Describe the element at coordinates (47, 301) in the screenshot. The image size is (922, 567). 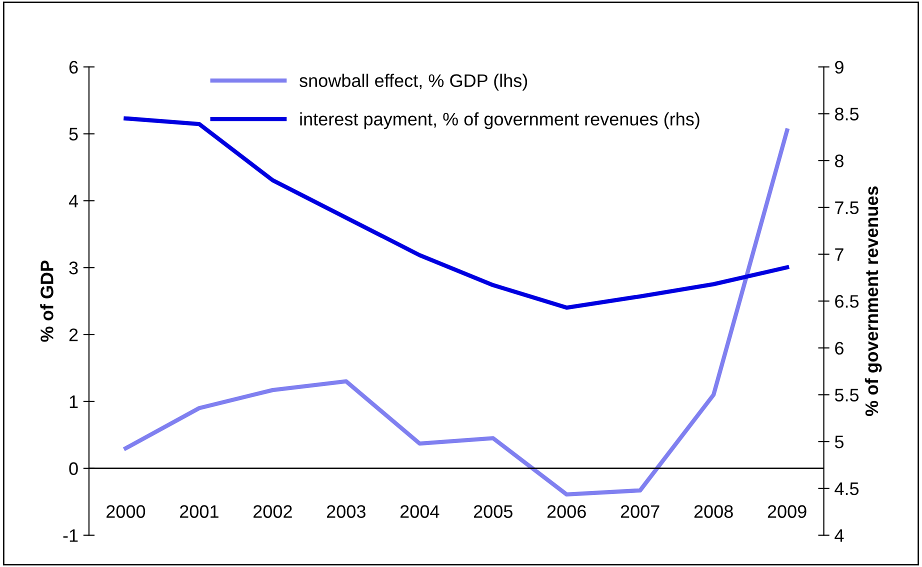
I see `y-axis-title: % of GDP` at that location.